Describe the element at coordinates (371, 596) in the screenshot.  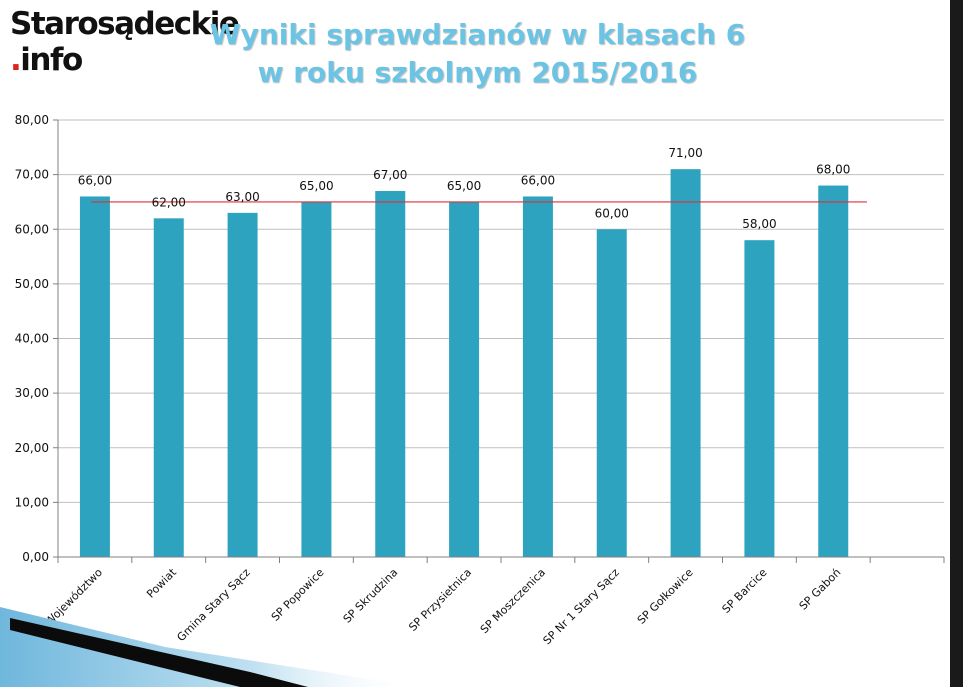
I see `x-tick-label: SP Skrudzina` at that location.